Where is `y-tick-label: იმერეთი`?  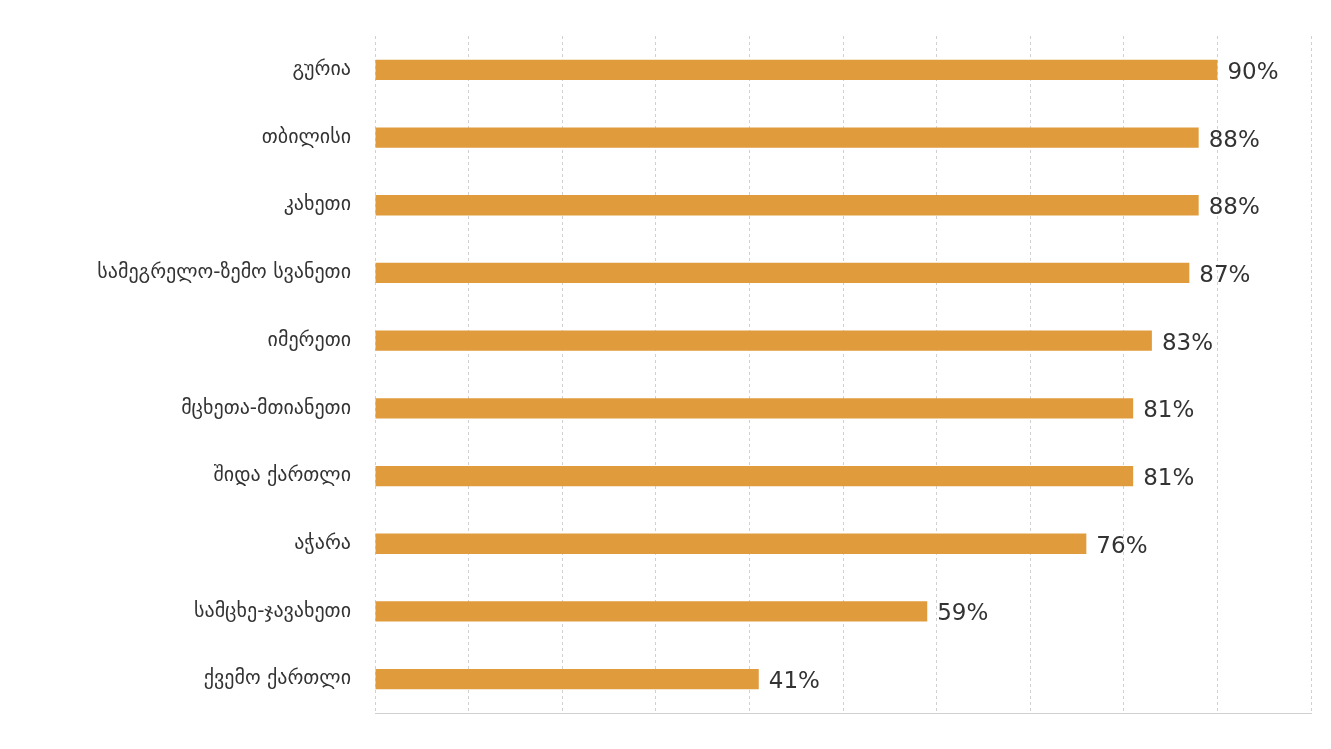 y-tick-label: იმერეთი is located at coordinates (309, 338).